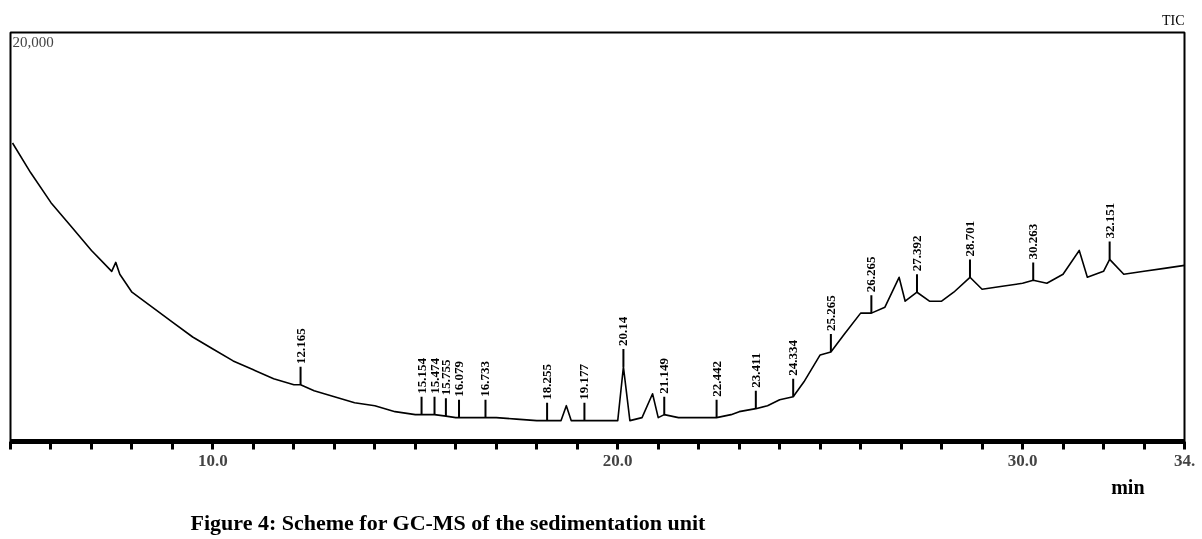 Image resolution: width=1202 pixels, height=539 pixels. I want to click on annotation: 16.733, so click(485, 378).